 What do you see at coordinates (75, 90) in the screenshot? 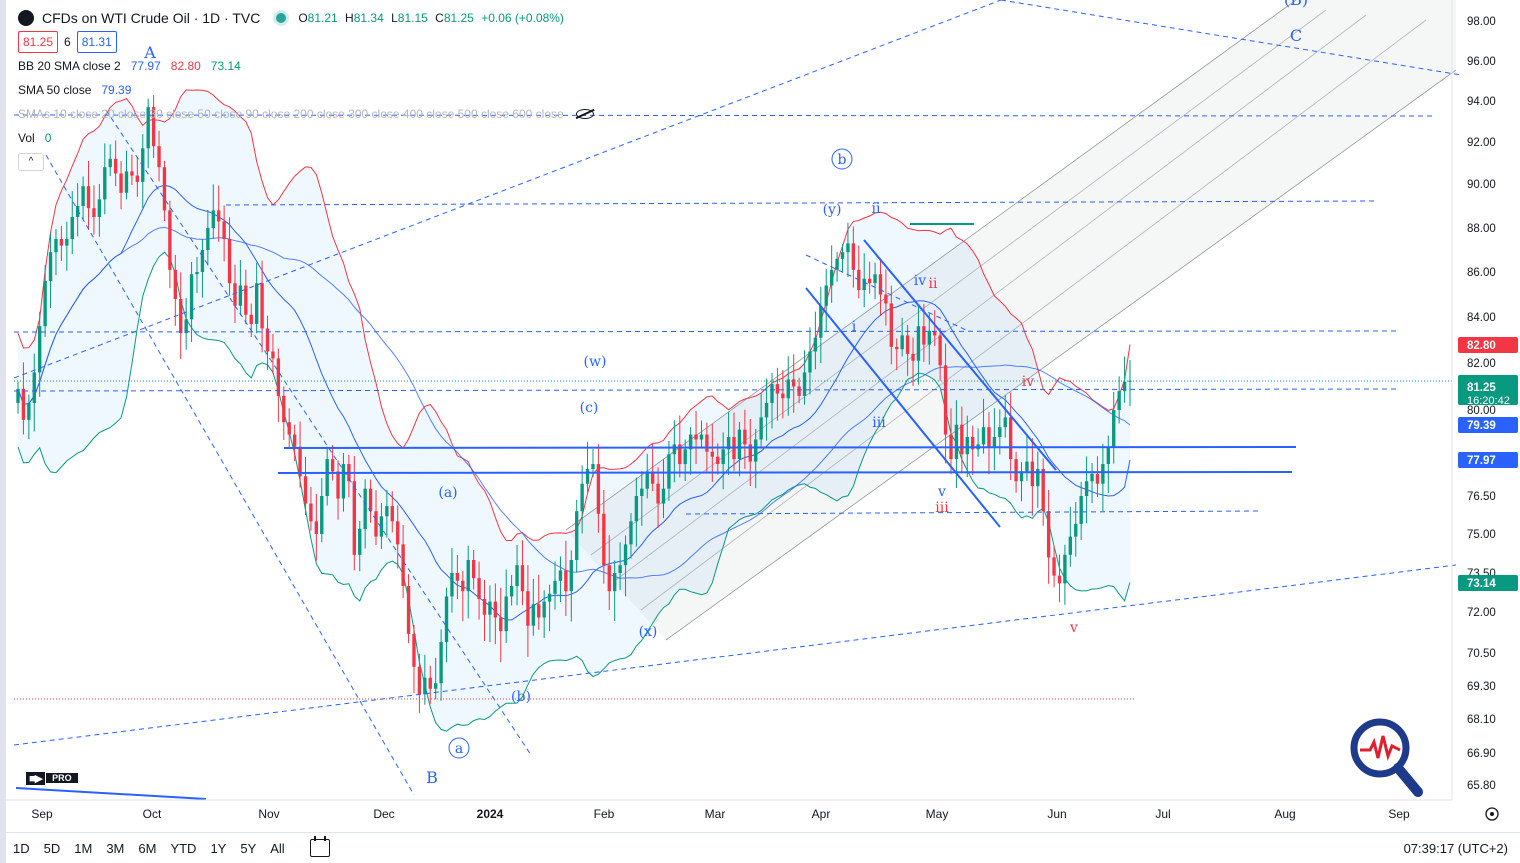
I see `sma50-indicator-legend: SMA 50 close 79.39` at bounding box center [75, 90].